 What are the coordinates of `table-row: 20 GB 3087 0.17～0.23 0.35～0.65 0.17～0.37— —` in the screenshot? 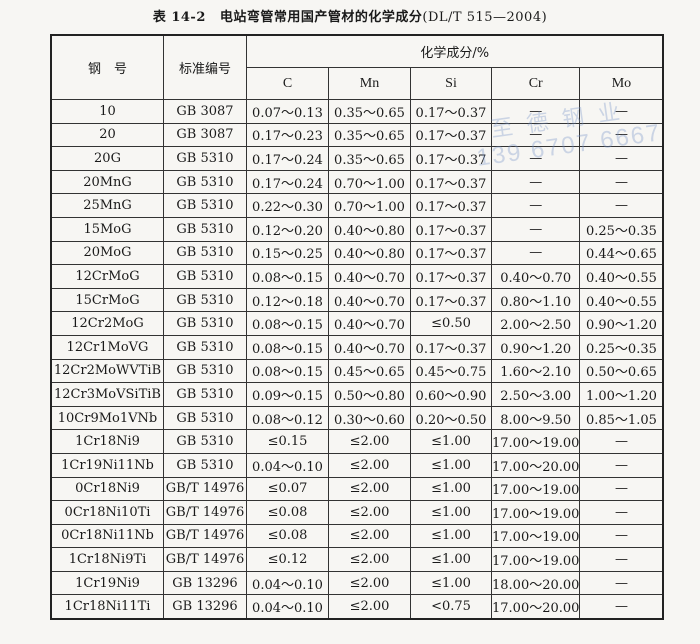 It's located at (357, 135).